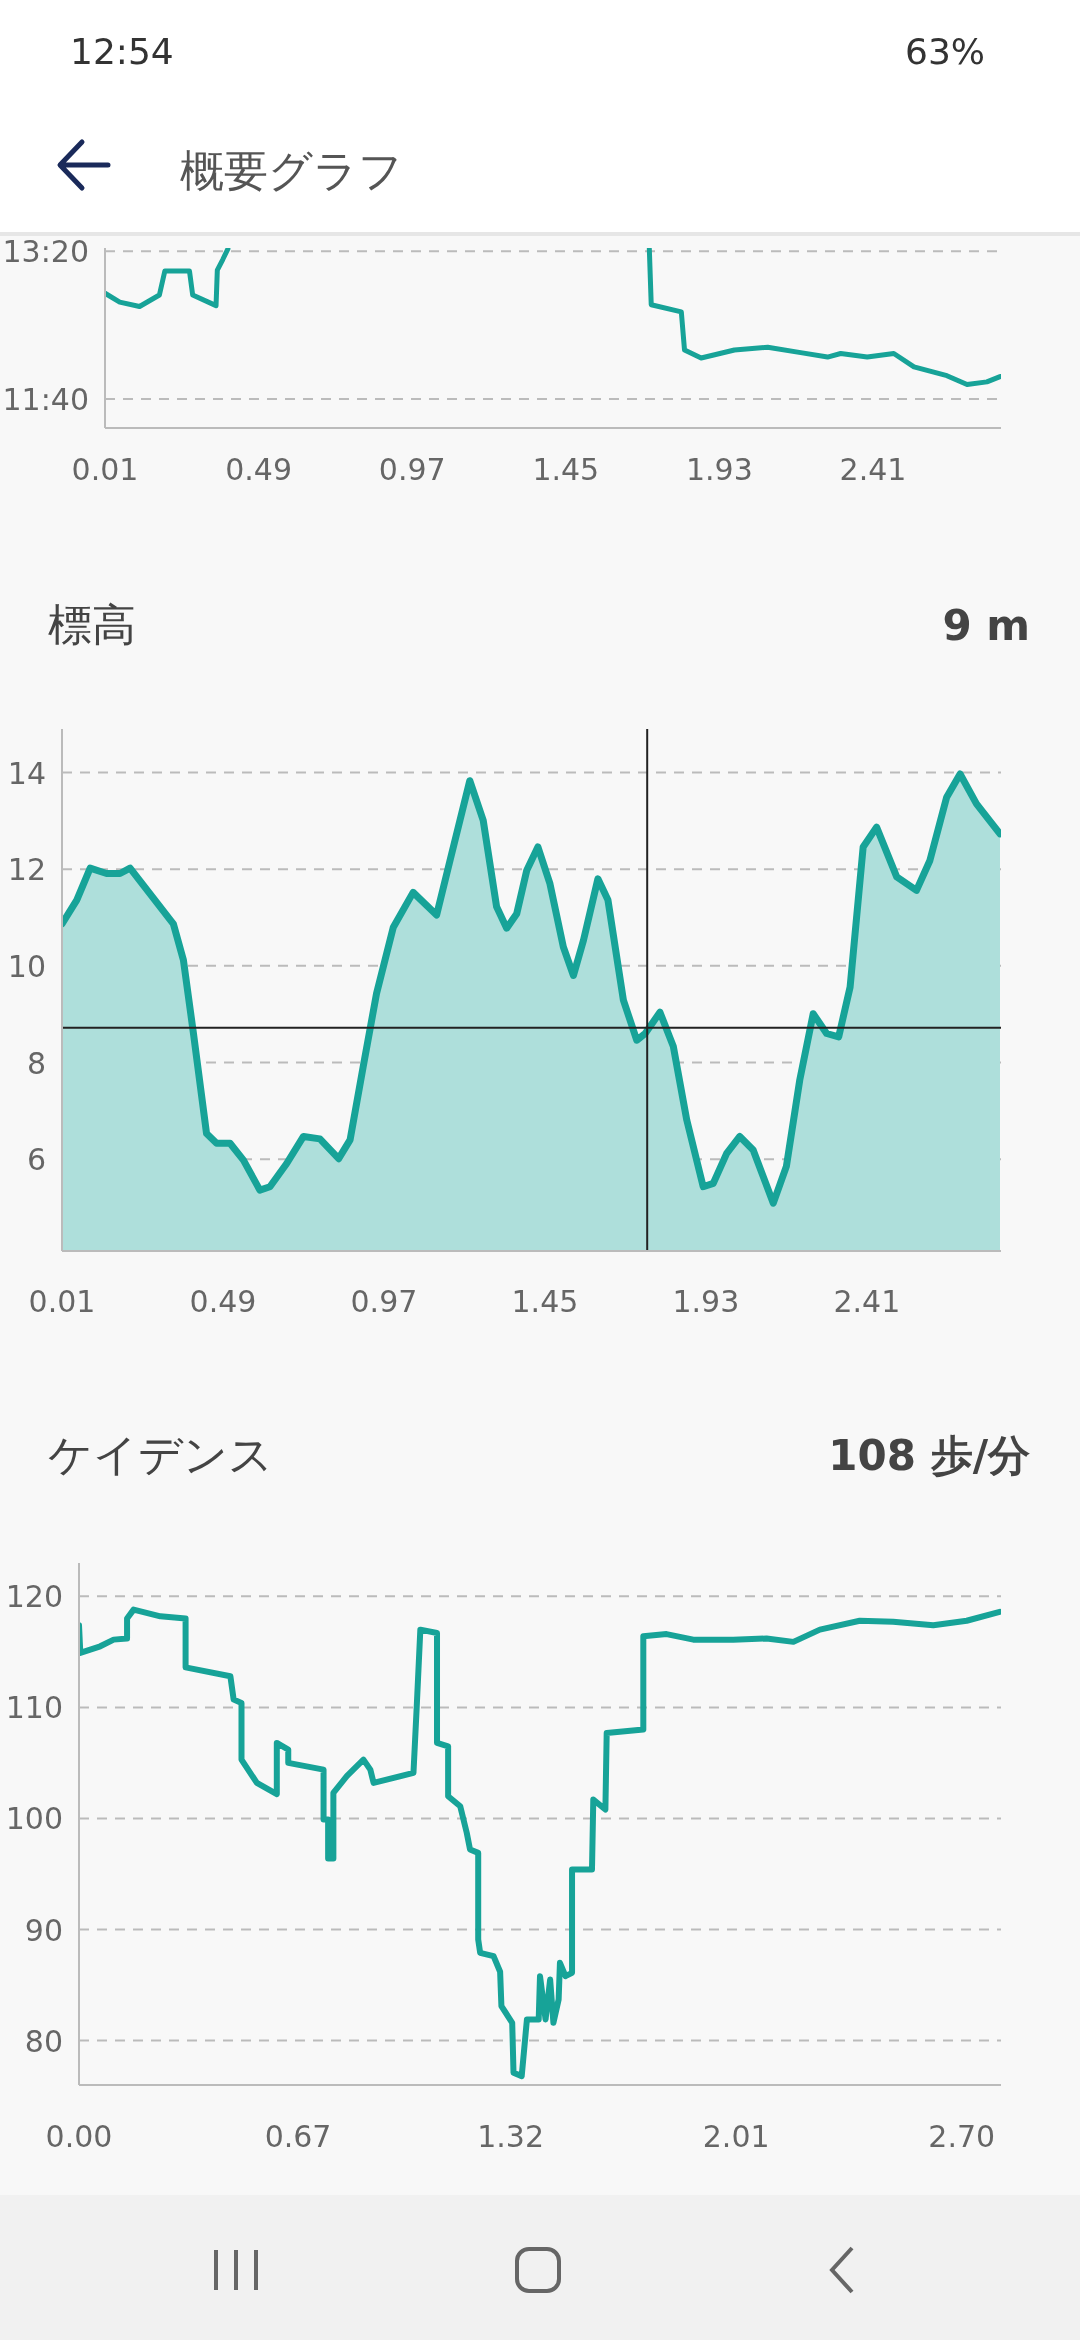  I want to click on y-tick-label: 120, so click(34, 1597).